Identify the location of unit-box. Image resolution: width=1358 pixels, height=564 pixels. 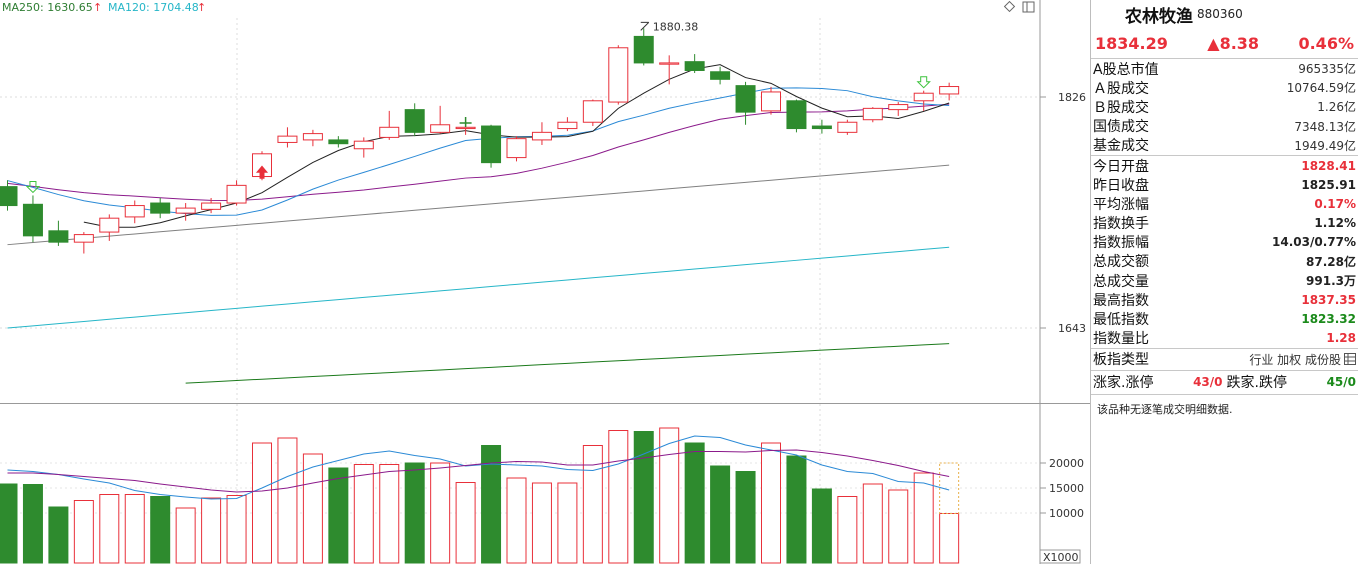
(1060, 556).